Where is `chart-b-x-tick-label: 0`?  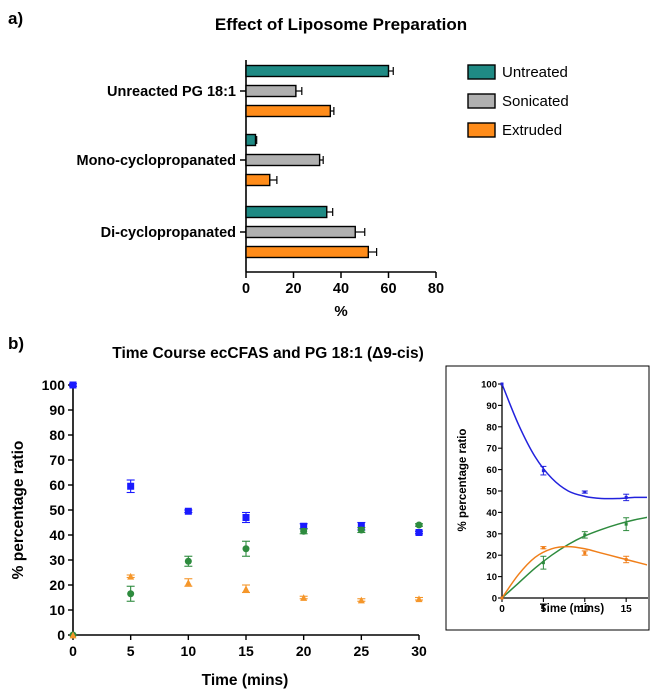
chart-b-x-tick-label: 0 is located at coordinates (73, 651).